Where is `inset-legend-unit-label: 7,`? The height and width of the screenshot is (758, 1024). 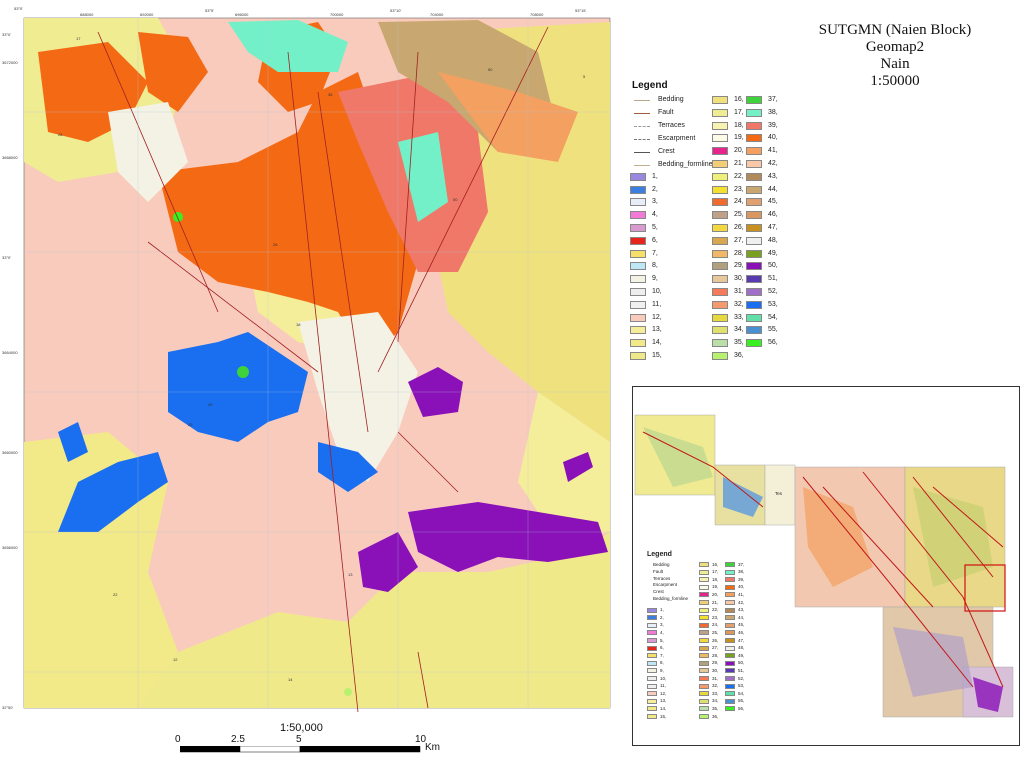
inset-legend-unit-label: 7, is located at coordinates (662, 655).